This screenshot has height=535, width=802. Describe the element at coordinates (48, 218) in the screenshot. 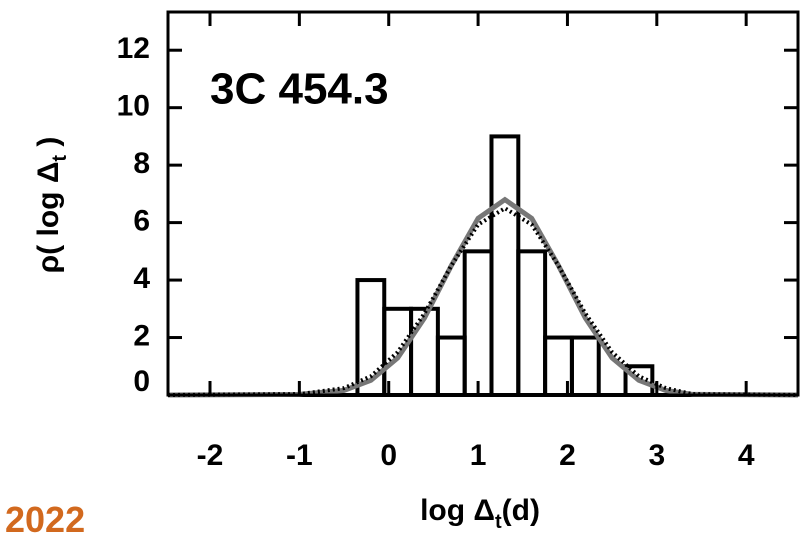

I see `y-label-main: ρ( log Δ` at that location.